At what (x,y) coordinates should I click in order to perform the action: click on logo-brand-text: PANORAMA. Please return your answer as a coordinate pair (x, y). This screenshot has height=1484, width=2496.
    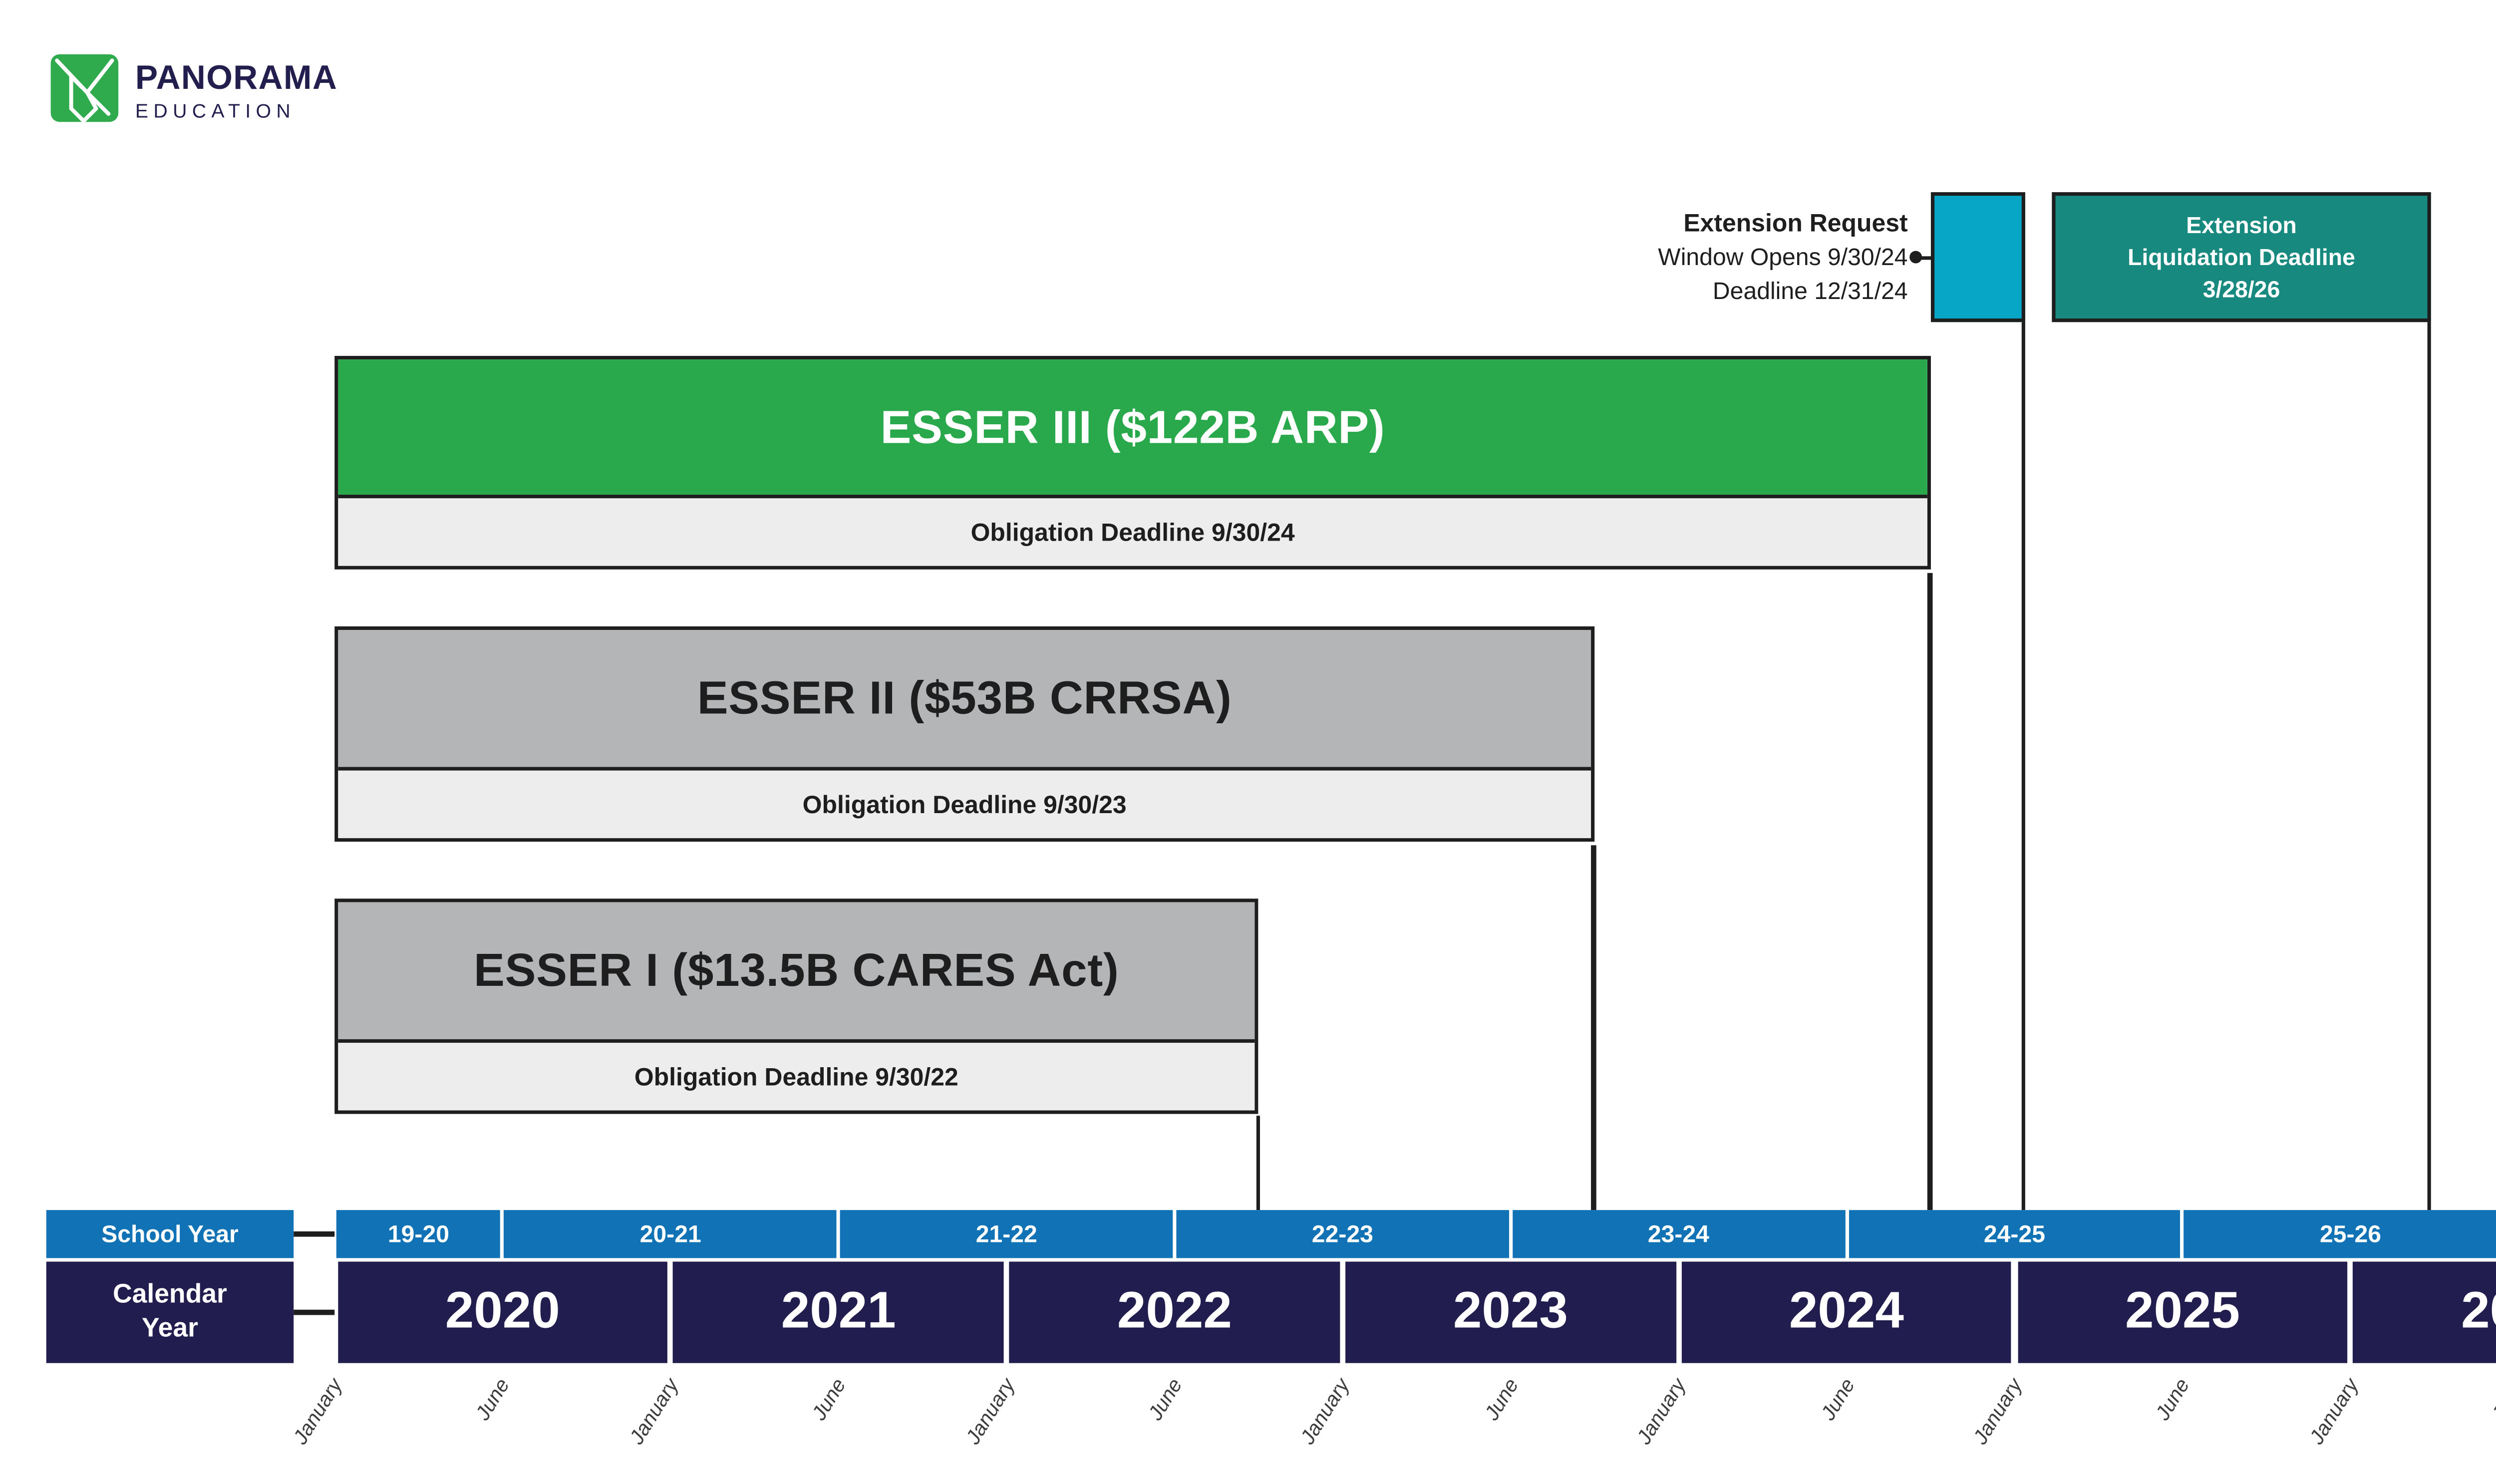
    Looking at the image, I should click on (236, 79).